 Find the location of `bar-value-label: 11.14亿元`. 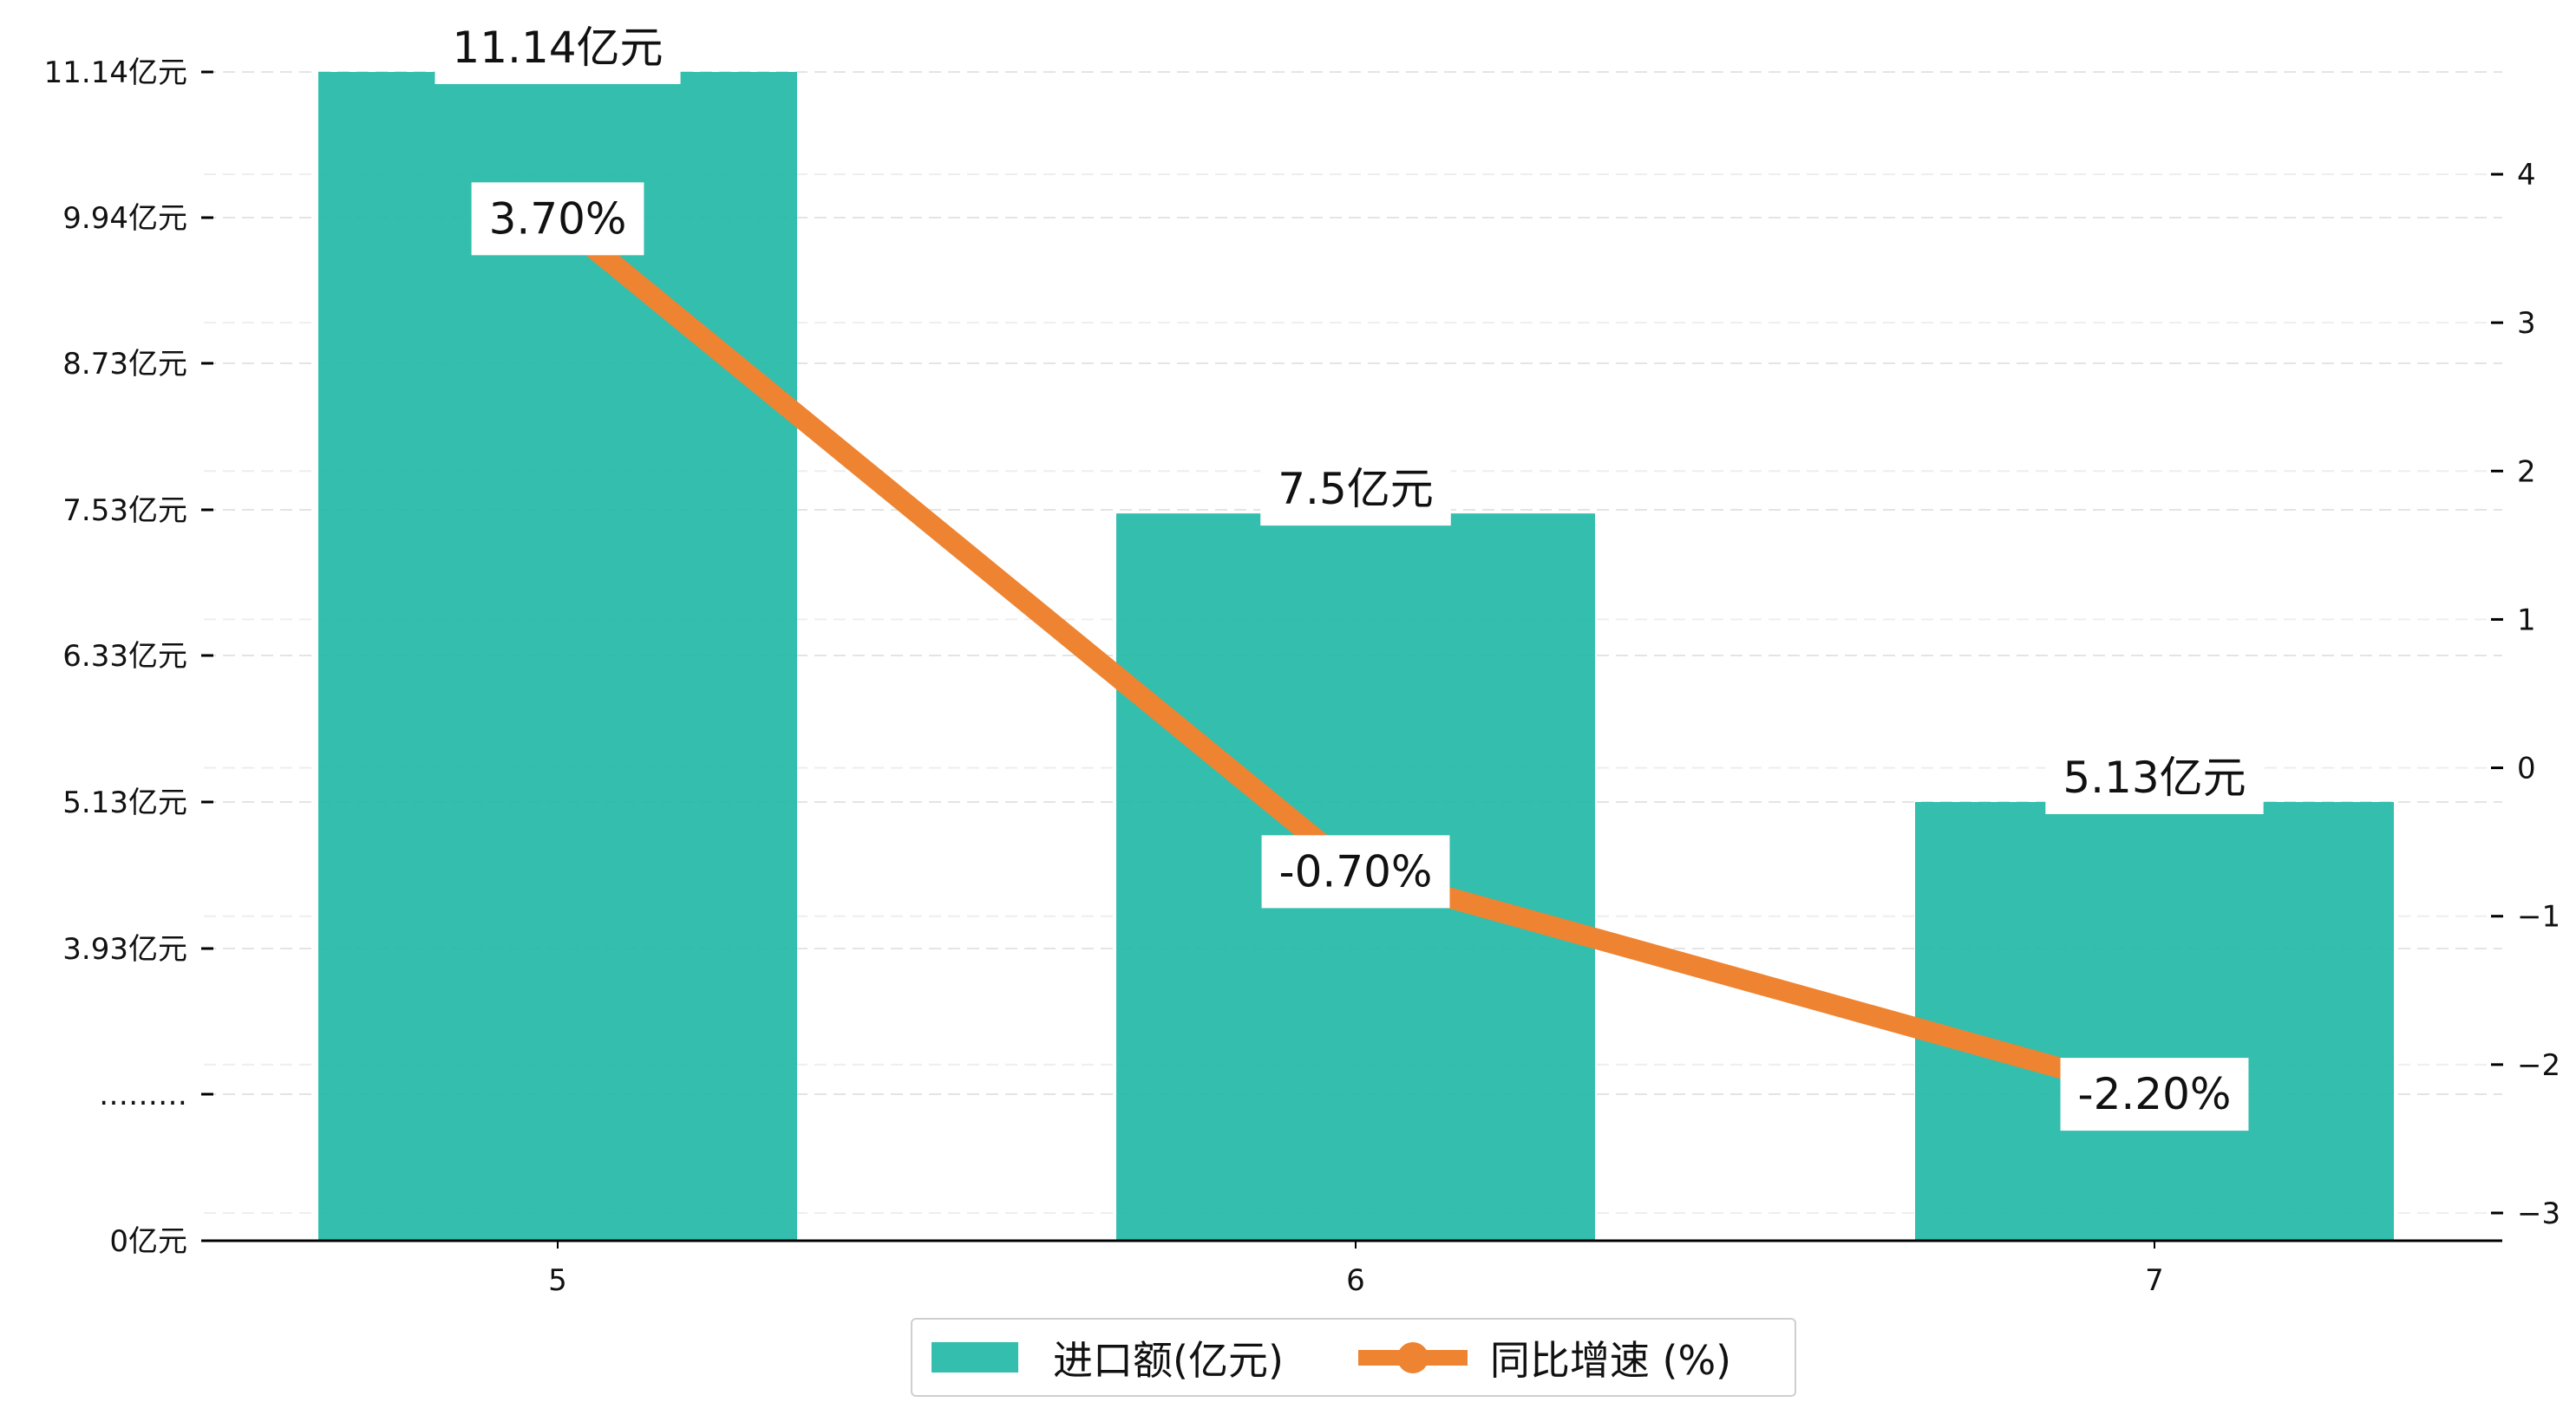

bar-value-label: 11.14亿元 is located at coordinates (558, 47).